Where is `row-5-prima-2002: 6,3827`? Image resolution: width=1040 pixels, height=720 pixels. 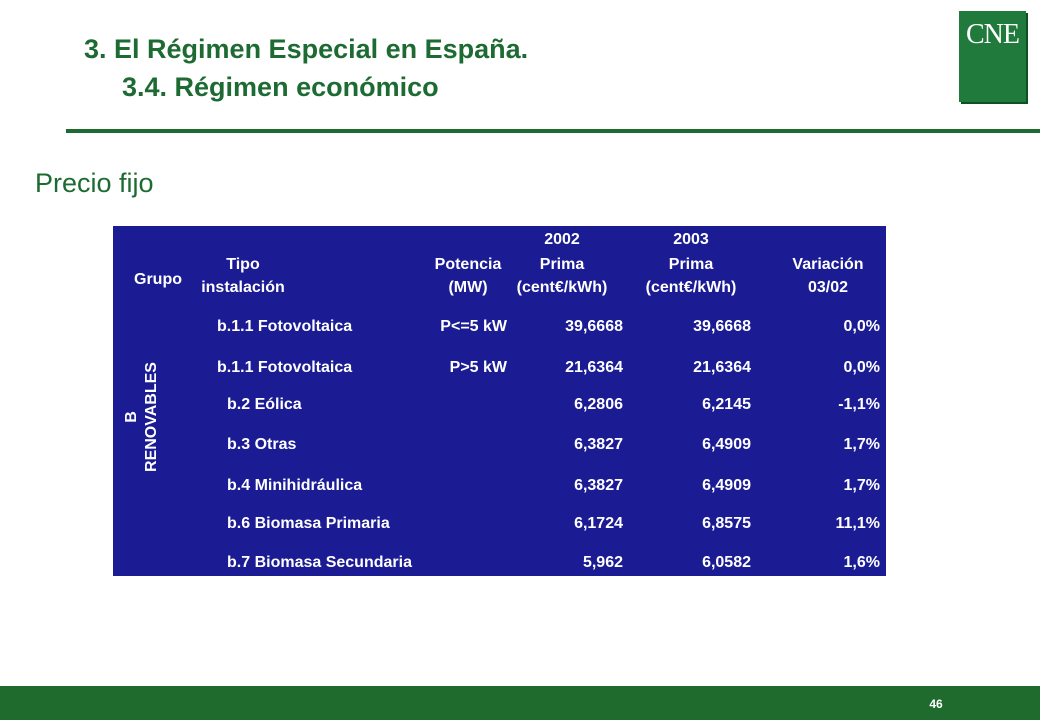 row-5-prima-2002: 6,3827 is located at coordinates (598, 485).